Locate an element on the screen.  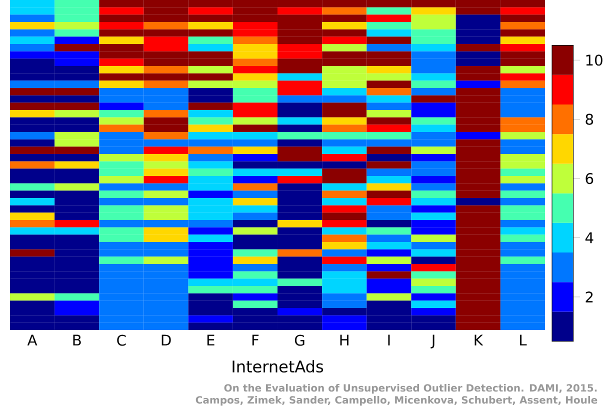
x-tick-label: E is located at coordinates (210, 340).